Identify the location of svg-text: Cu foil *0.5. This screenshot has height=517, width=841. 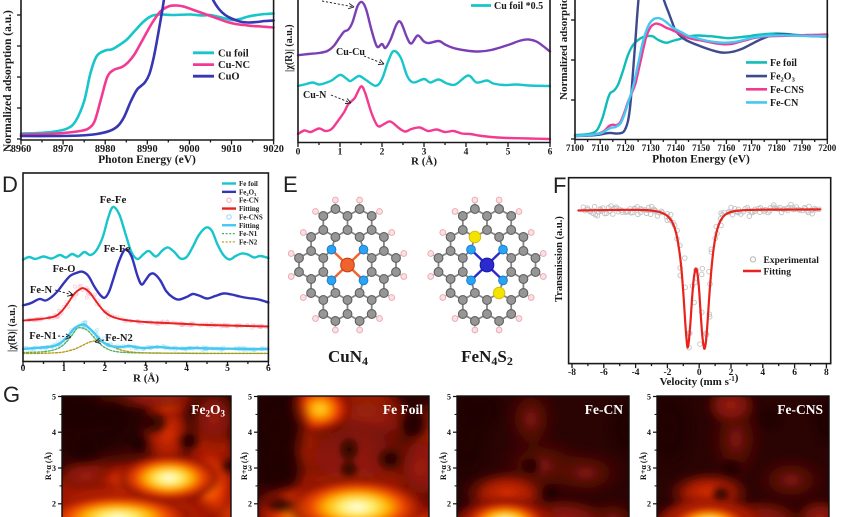
(518, 6).